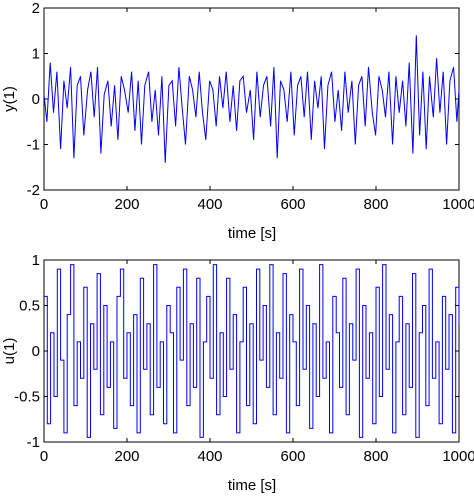 Image resolution: width=474 pixels, height=496 pixels. I want to click on plot-u-ytick-label: 0.5, so click(29, 306).